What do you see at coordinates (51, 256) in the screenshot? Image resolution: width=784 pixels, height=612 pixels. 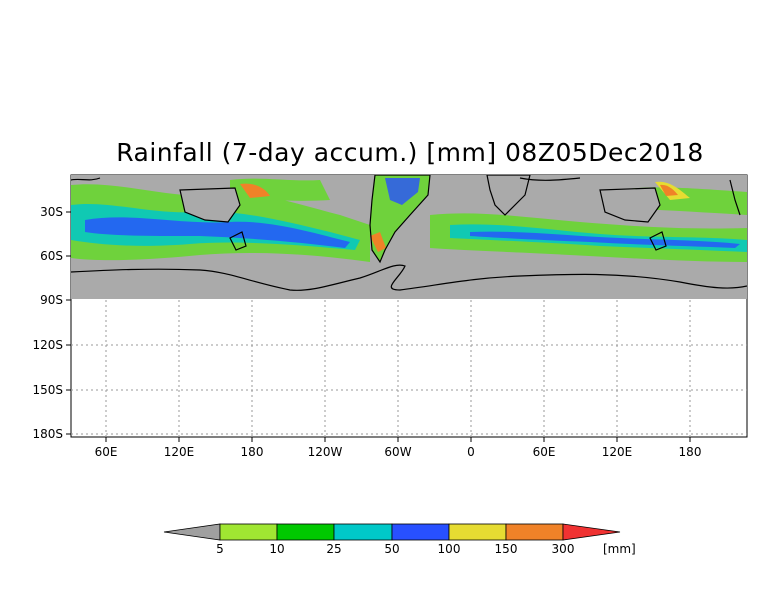 I see `lat-label: 60S` at bounding box center [51, 256].